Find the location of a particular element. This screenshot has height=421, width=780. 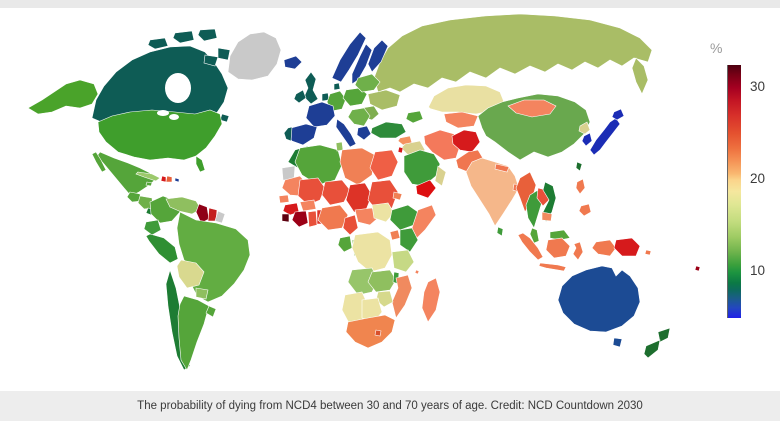

country-new-zealand-north is located at coordinates (664, 335).